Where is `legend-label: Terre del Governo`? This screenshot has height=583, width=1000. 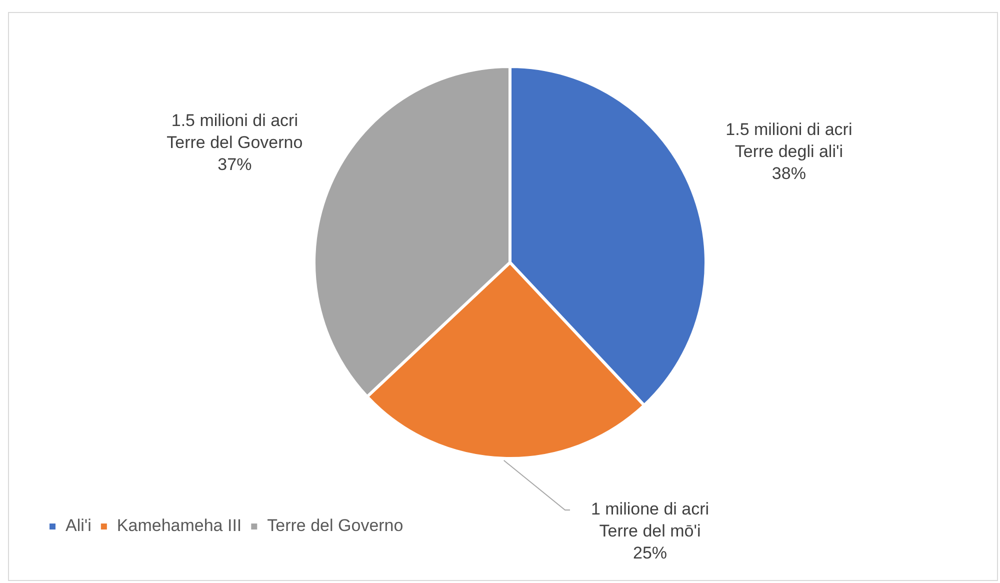 legend-label: Terre del Governo is located at coordinates (335, 526).